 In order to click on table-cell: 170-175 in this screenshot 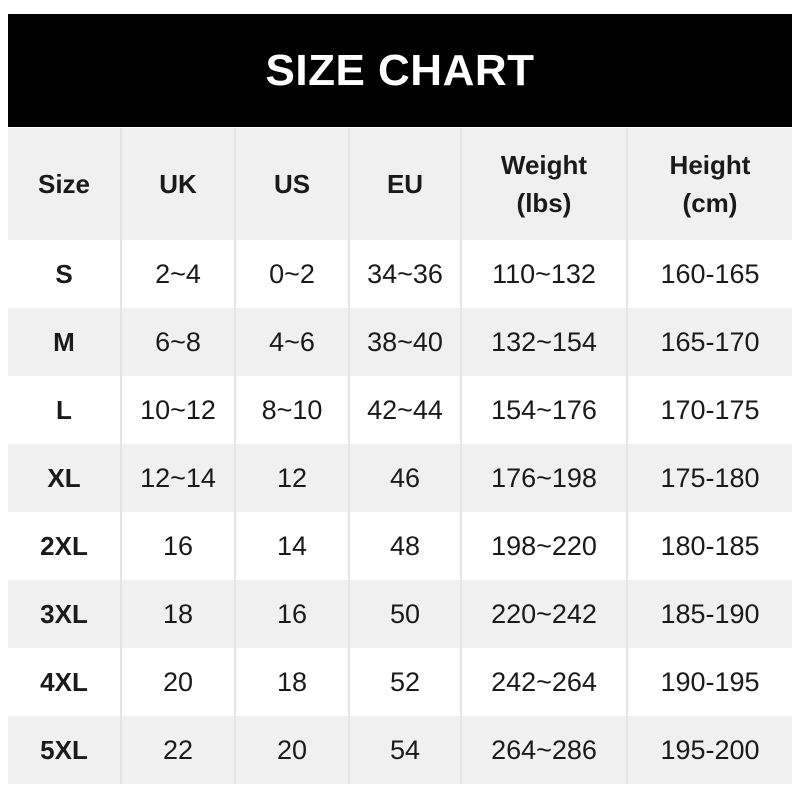, I will do `click(710, 409)`.